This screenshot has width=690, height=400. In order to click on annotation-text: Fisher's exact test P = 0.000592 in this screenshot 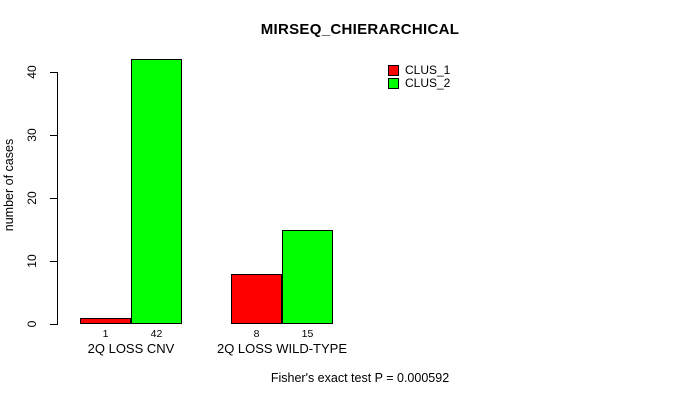, I will do `click(360, 378)`.